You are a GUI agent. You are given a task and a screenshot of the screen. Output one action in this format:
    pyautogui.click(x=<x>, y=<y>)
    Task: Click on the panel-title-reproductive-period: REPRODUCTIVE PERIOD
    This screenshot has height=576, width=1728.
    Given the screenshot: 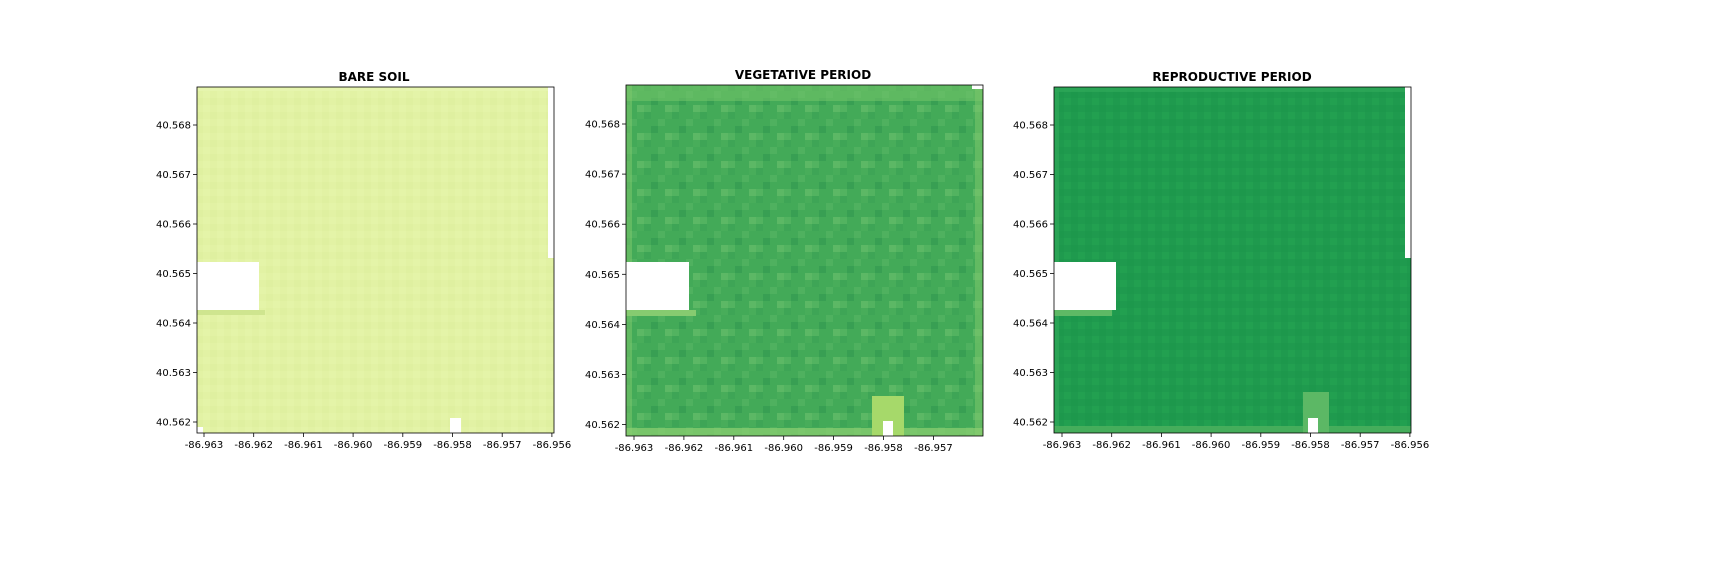 What is the action you would take?
    pyautogui.click(x=1231, y=77)
    